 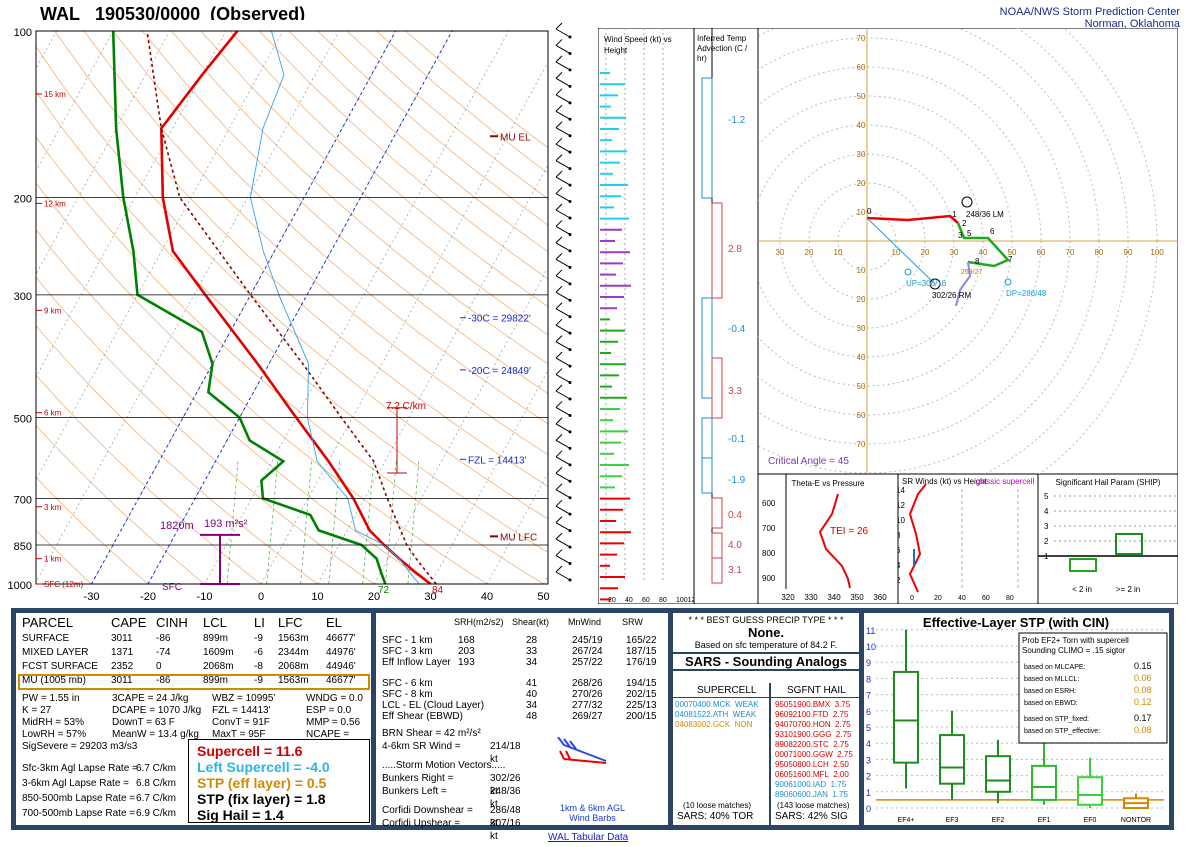 What do you see at coordinates (341, 666) in the screenshot?
I see `parcel-cell: 44946'` at bounding box center [341, 666].